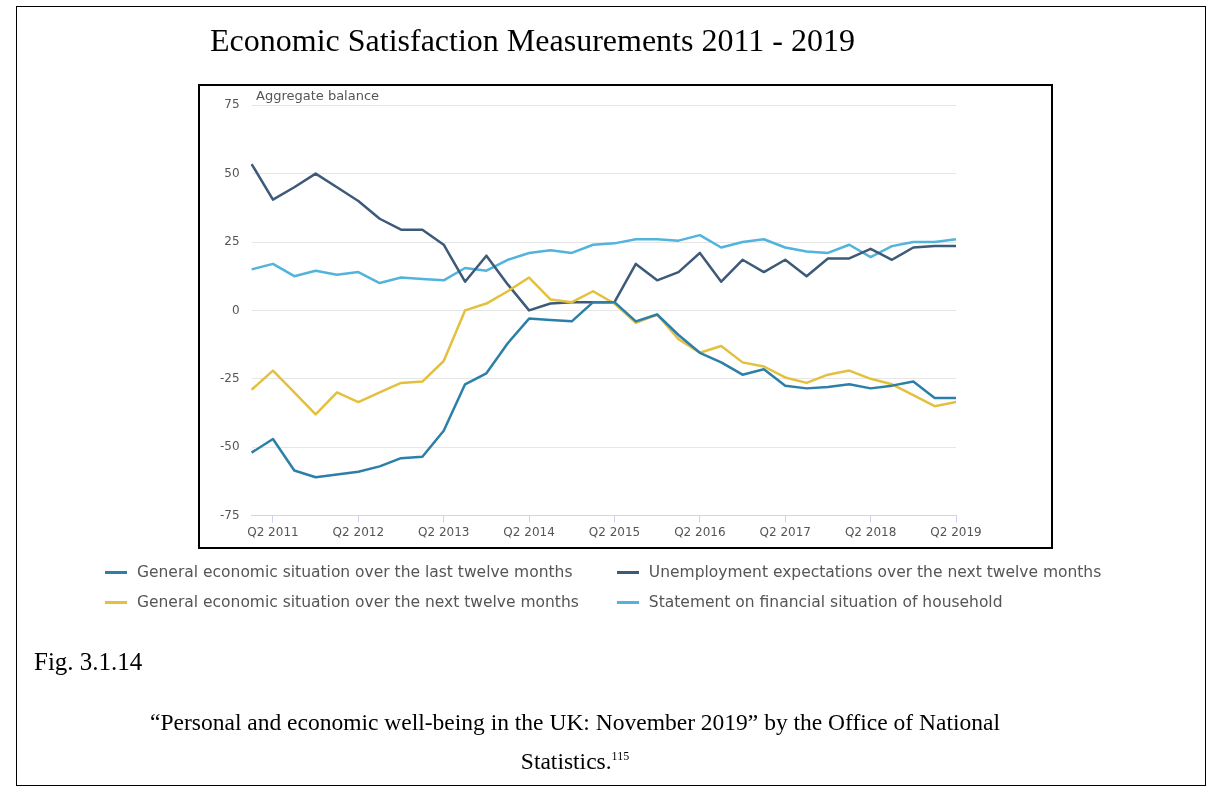 Image resolution: width=1212 pixels, height=789 pixels. Describe the element at coordinates (358, 602) in the screenshot. I see `legend-label: General economic situation over the next twelve months` at that location.